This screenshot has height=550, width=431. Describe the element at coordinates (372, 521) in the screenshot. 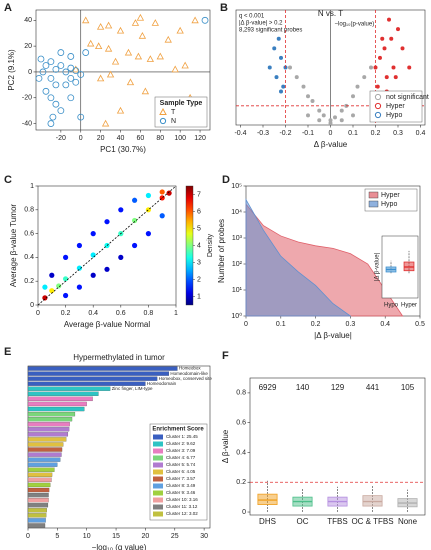

I see `x-tick-label: OC & TFBS` at that location.